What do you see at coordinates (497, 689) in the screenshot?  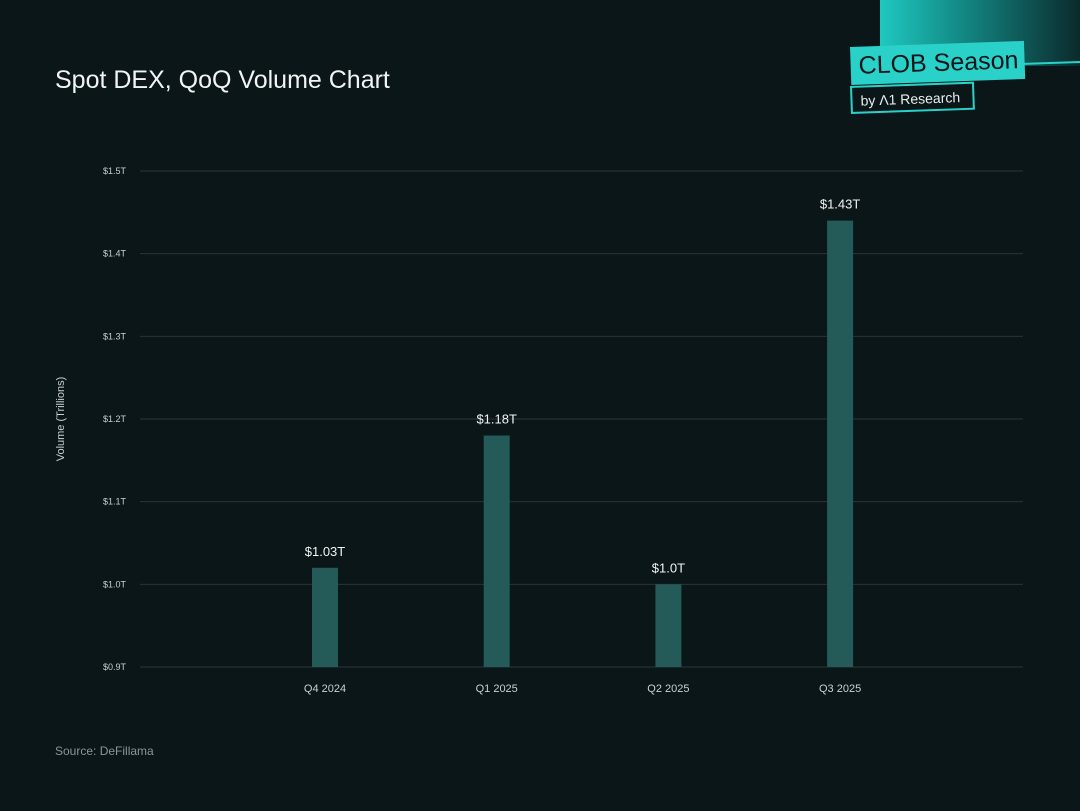 I see `x-tick-label: Q1 2025` at bounding box center [497, 689].